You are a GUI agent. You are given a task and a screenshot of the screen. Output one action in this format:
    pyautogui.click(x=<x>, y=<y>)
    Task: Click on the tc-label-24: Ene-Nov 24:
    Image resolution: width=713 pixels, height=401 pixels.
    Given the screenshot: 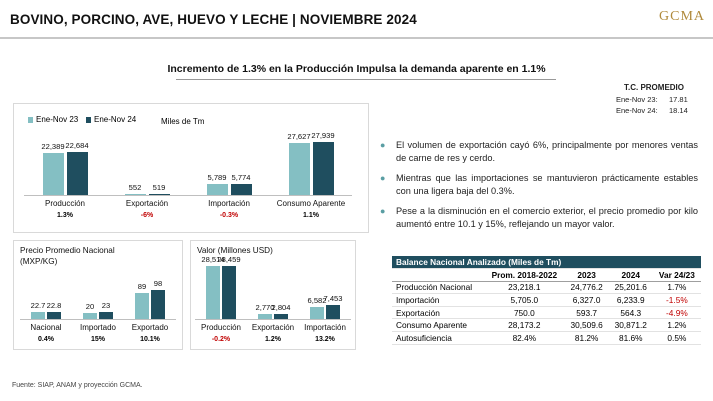 What is the action you would take?
    pyautogui.click(x=637, y=110)
    